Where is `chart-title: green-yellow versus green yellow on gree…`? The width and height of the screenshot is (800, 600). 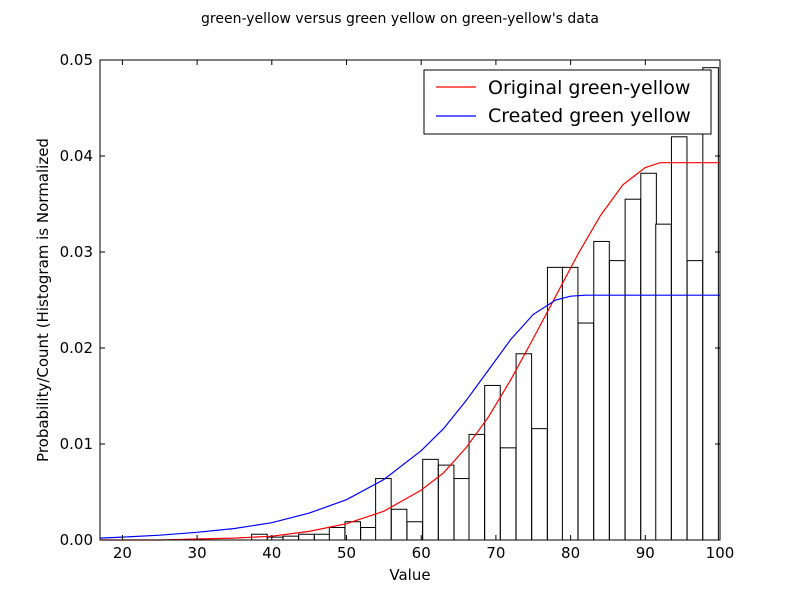
chart-title: green-yellow versus green yellow on gree… is located at coordinates (400, 19).